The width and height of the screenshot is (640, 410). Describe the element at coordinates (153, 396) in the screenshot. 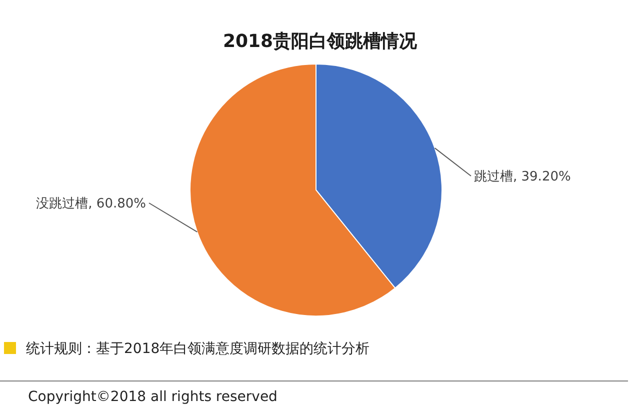

I see `text: Copyright©2018 all rights reserved` at that location.